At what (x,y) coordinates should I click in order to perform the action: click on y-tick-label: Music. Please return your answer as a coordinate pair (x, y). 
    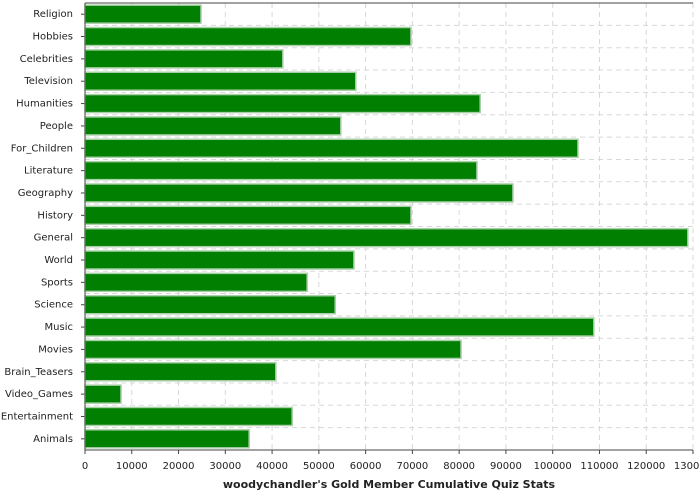
    Looking at the image, I should click on (59, 327).